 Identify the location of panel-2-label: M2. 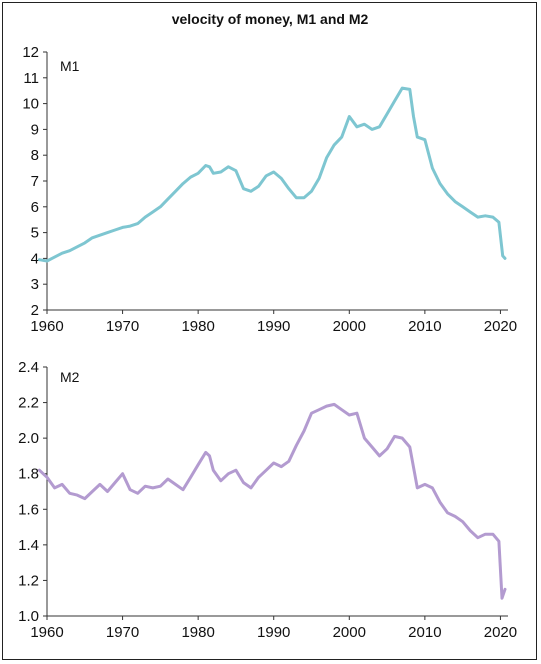
(70, 377).